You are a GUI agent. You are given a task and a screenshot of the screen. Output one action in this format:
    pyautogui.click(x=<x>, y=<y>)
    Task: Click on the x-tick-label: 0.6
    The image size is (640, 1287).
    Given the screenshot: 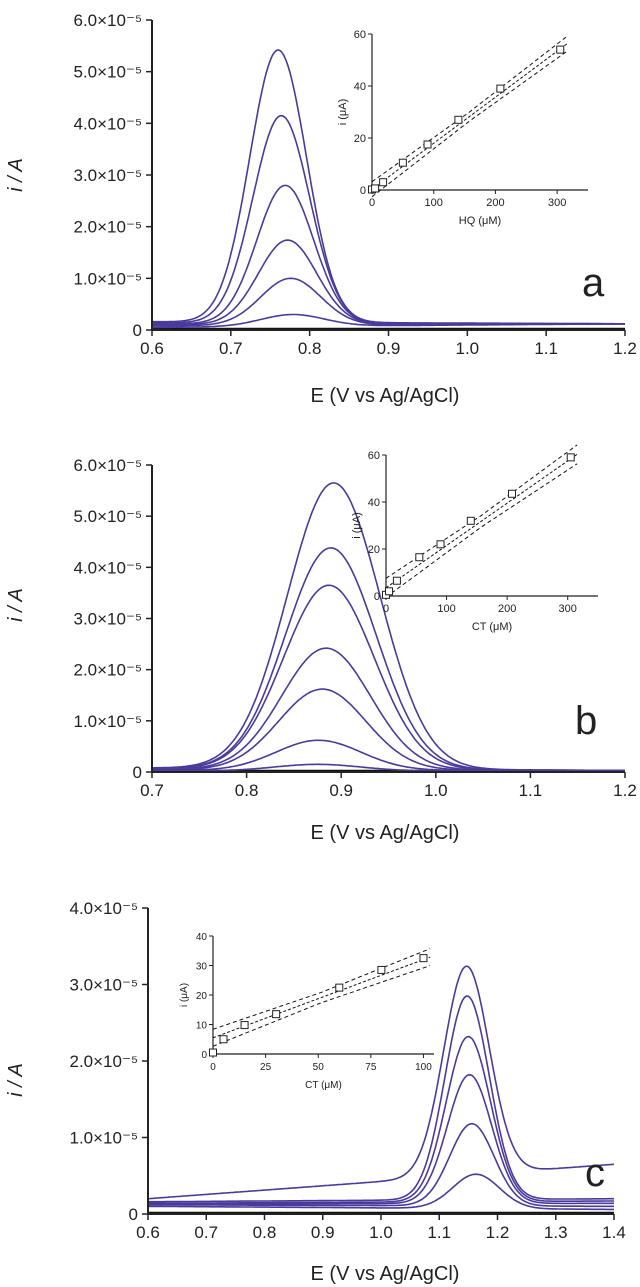 What is the action you would take?
    pyautogui.click(x=148, y=1232)
    